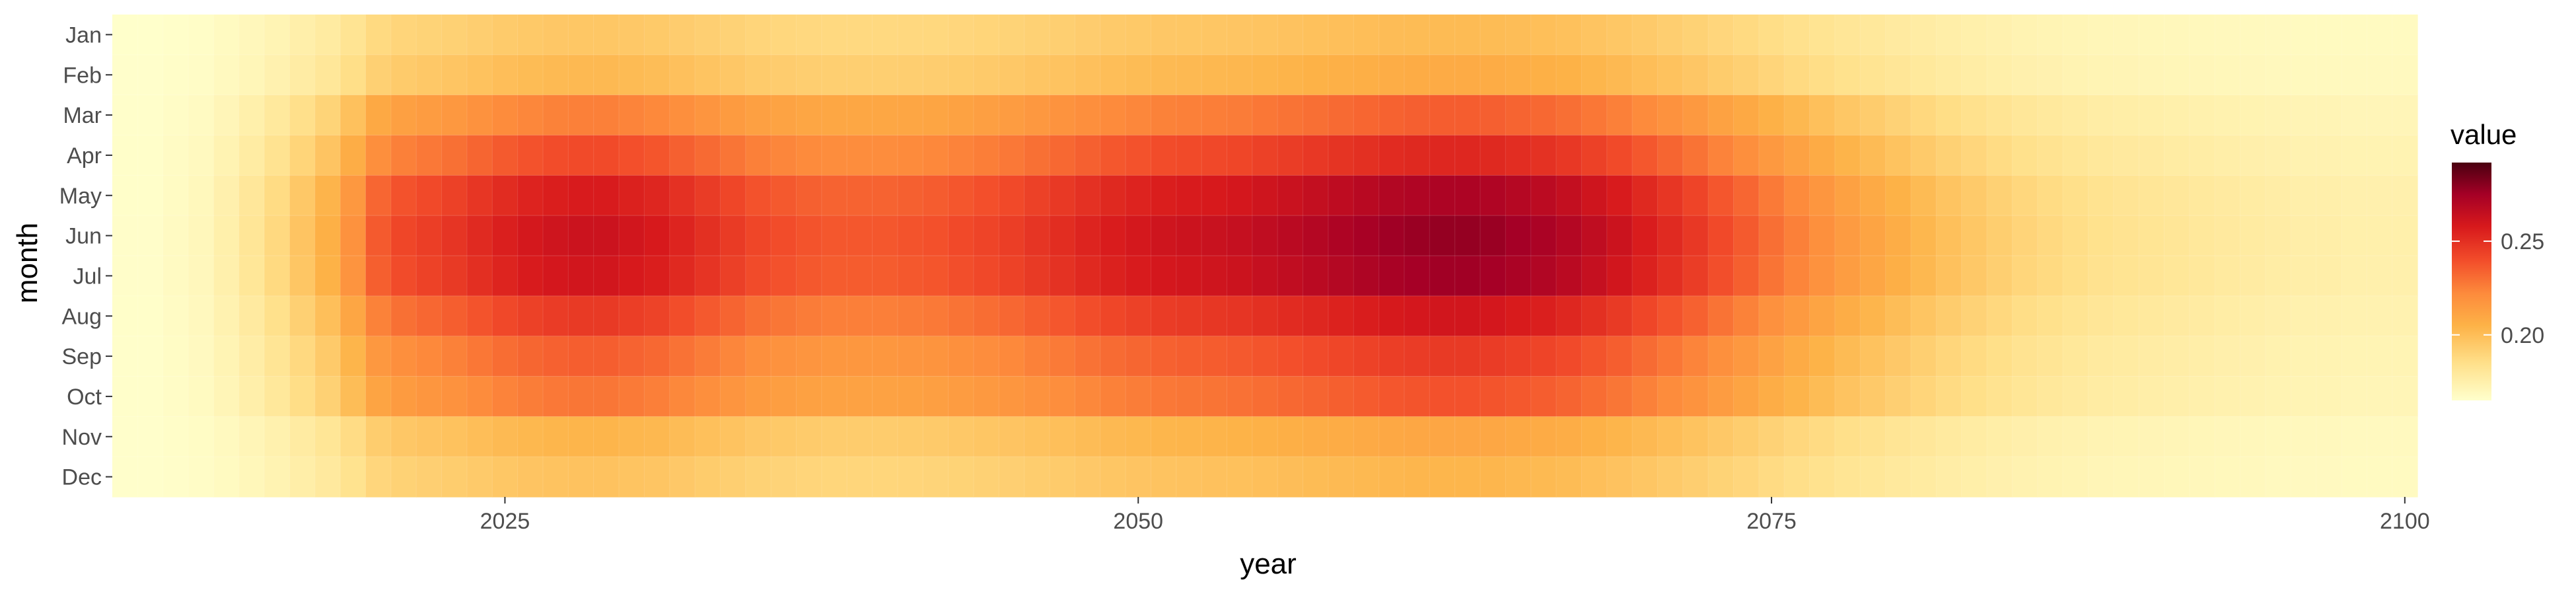 This screenshot has height=598, width=2576. I want to click on y-tick-label: Jun, so click(83, 237).